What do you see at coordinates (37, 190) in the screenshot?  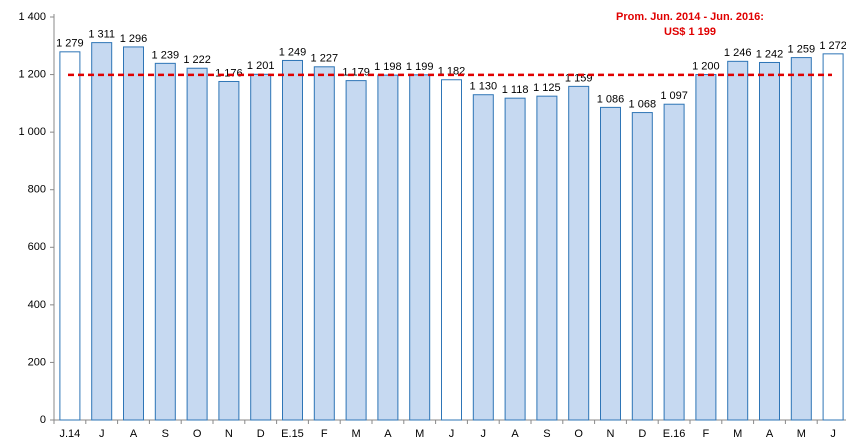 I see `y-tick-label: 800` at bounding box center [37, 190].